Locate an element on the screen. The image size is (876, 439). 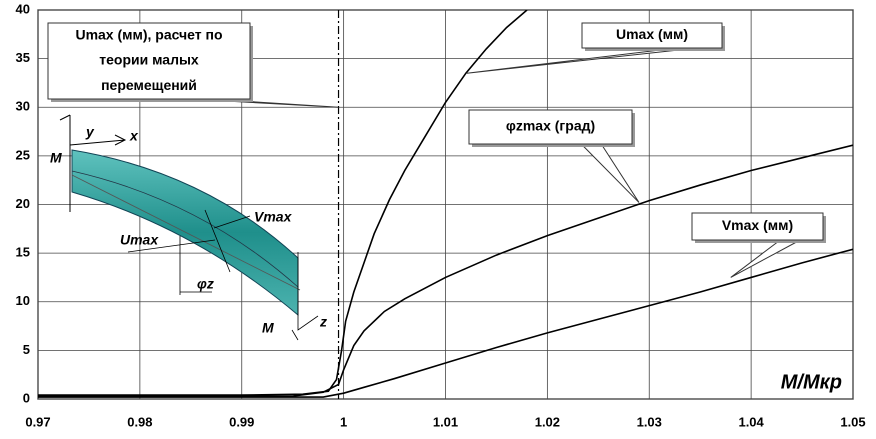
callout-text: теории малых is located at coordinates (149, 60).